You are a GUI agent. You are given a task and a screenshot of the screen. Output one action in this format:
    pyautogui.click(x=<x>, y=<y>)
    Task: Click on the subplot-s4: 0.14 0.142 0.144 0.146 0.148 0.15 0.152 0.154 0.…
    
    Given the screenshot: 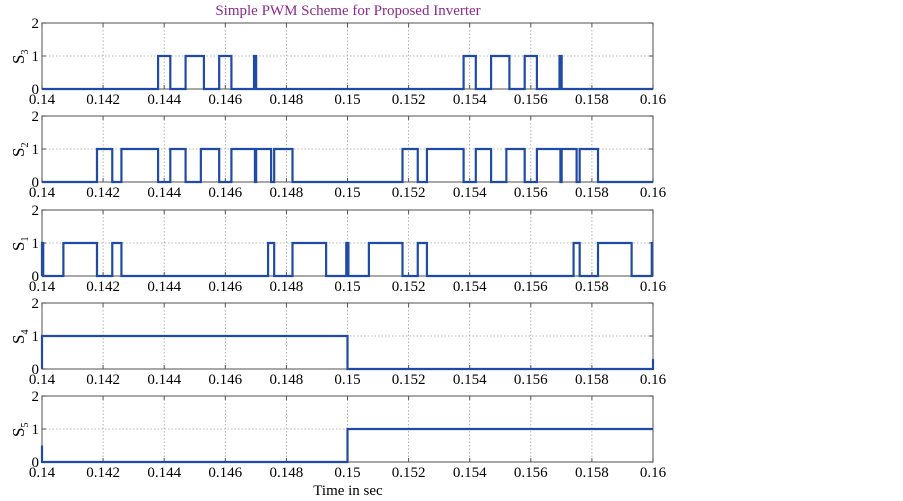 What is the action you would take?
    pyautogui.click(x=338, y=342)
    